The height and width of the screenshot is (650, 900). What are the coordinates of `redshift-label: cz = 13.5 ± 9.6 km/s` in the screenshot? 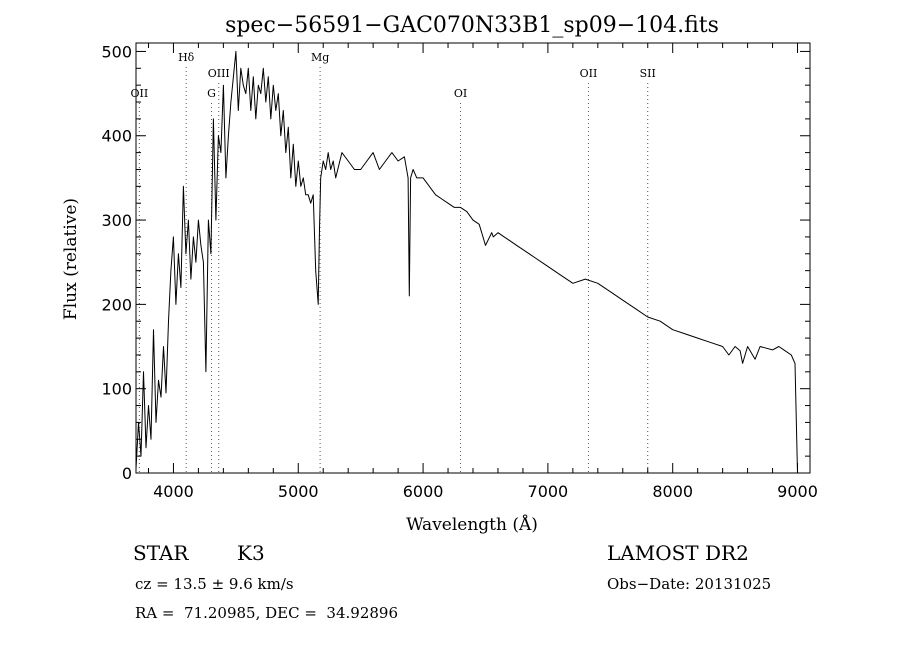 It's located at (214, 584).